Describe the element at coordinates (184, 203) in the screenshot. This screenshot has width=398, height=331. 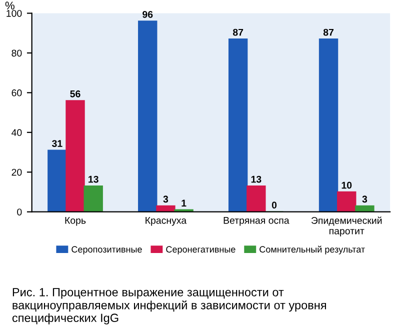
I see `data-label: 1` at that location.